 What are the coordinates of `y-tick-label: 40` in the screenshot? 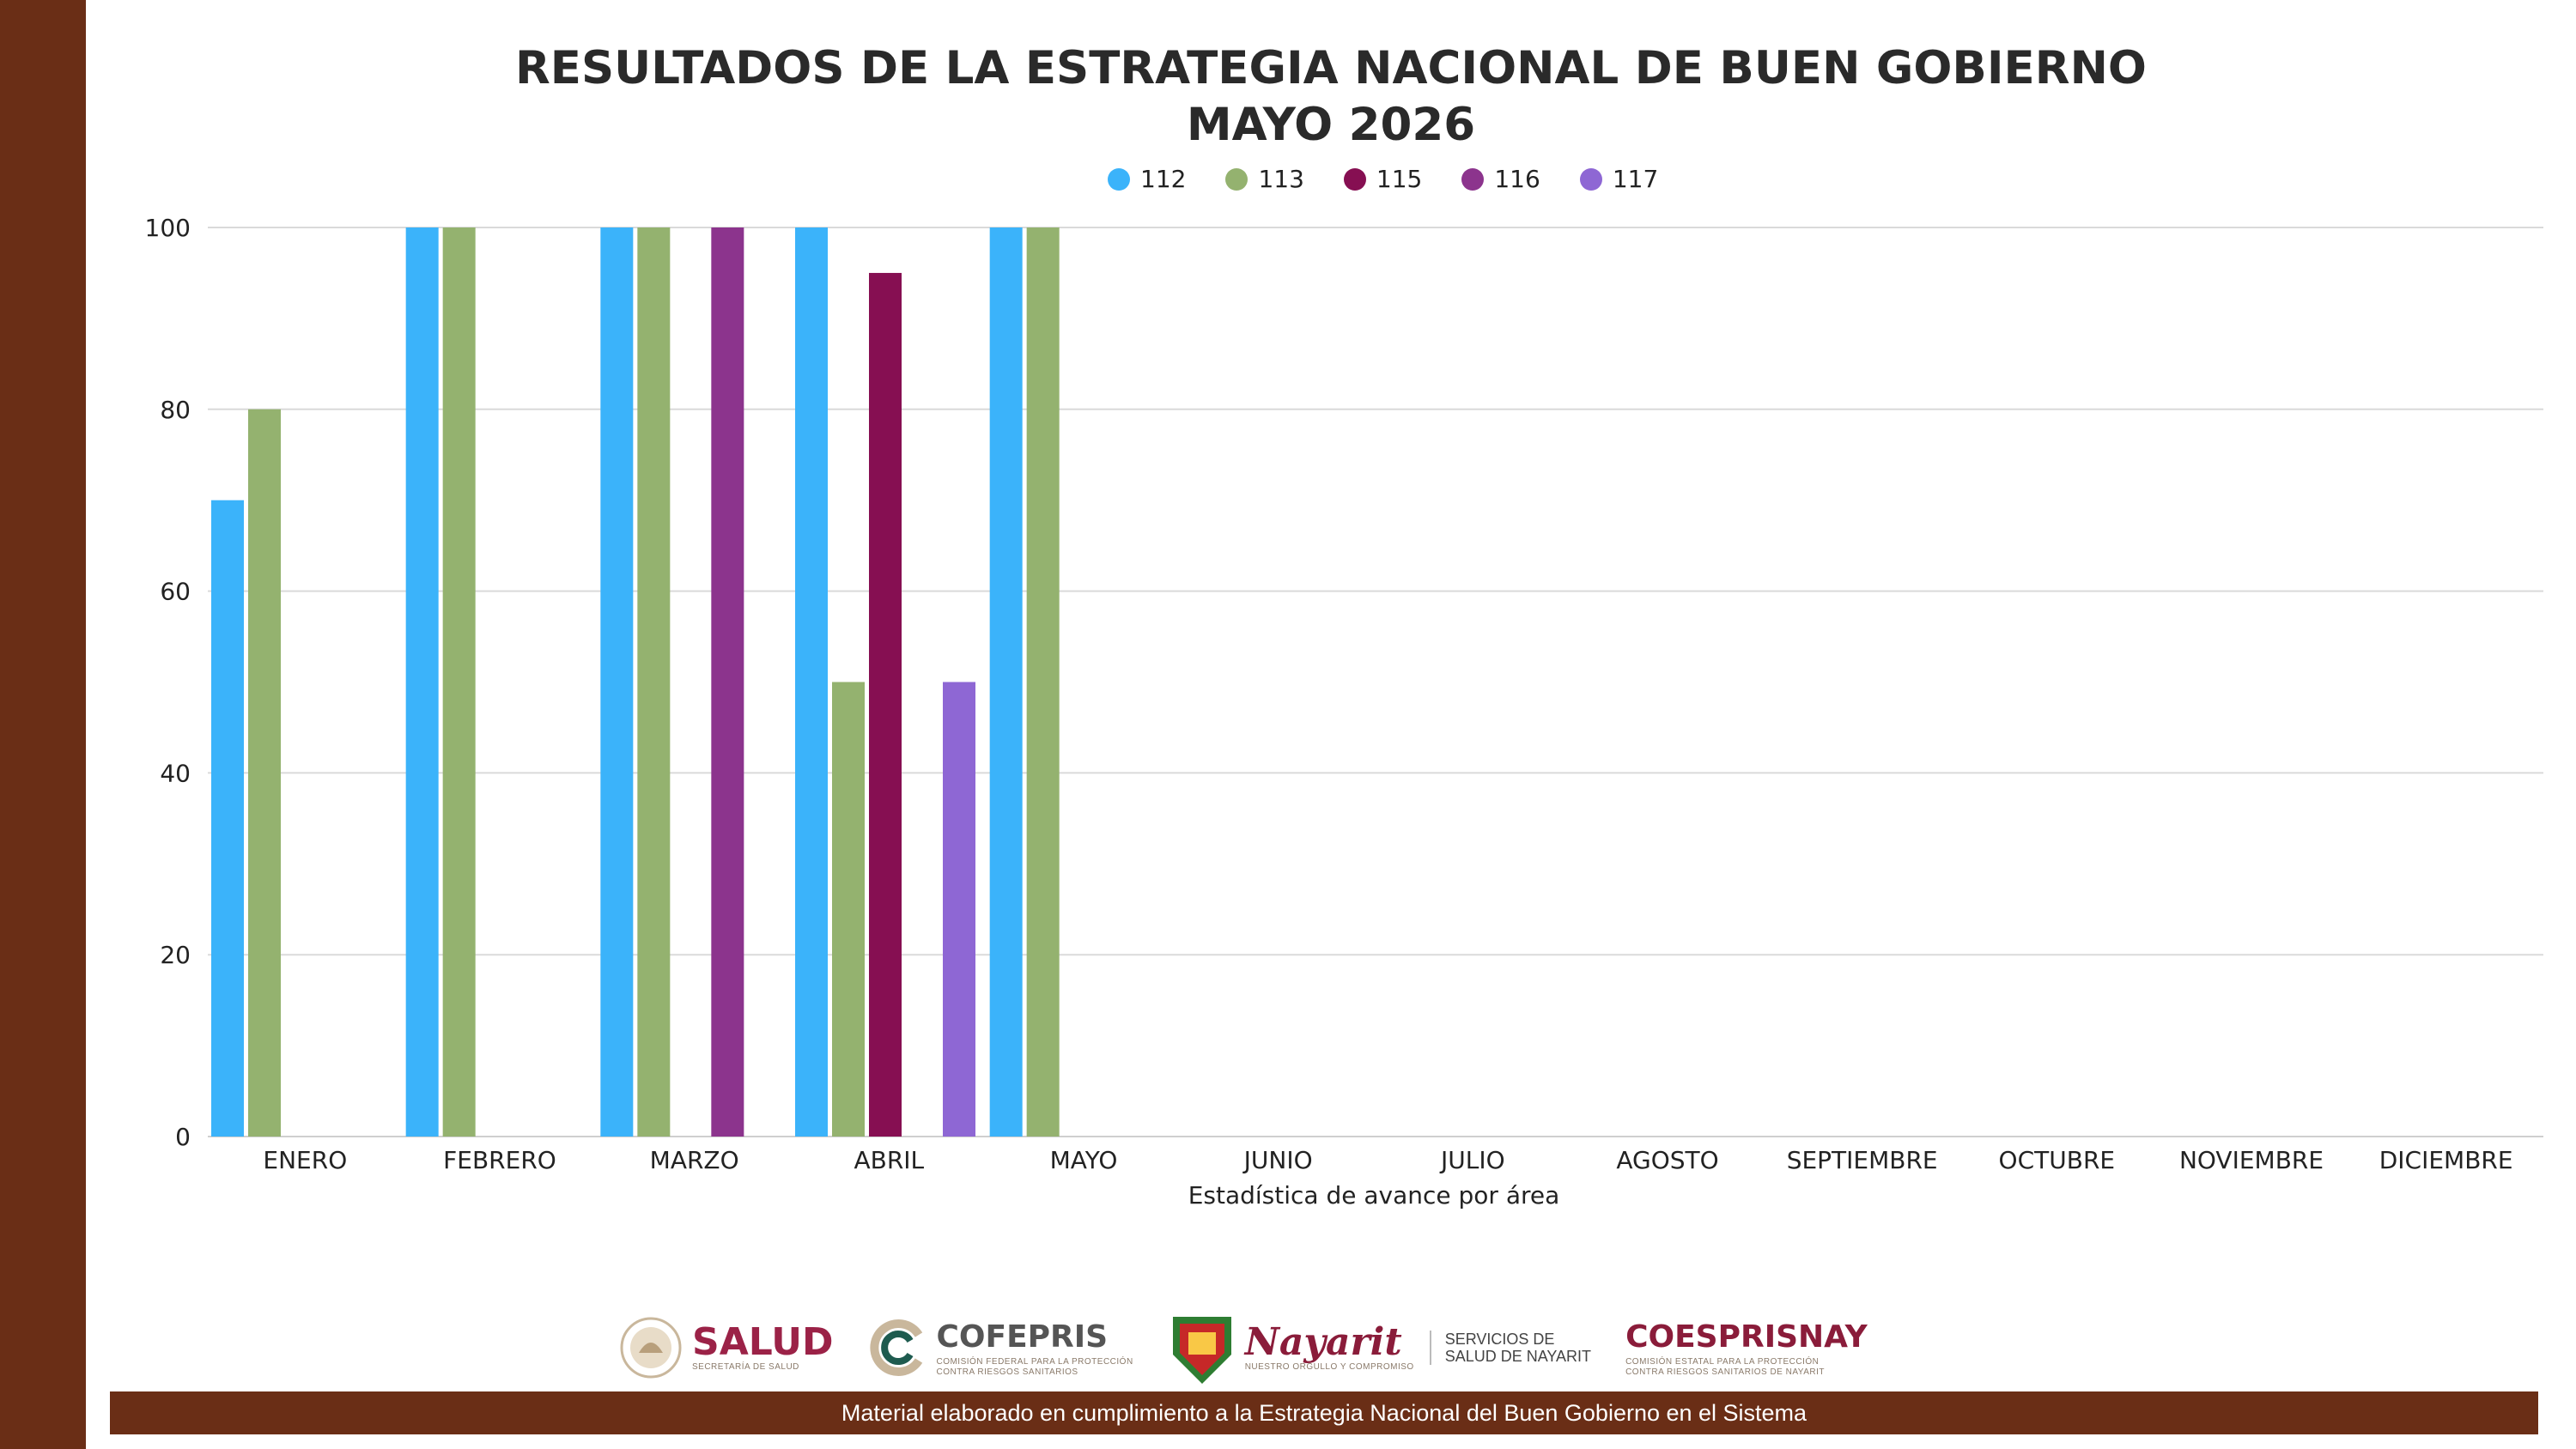 It's located at (175, 773).